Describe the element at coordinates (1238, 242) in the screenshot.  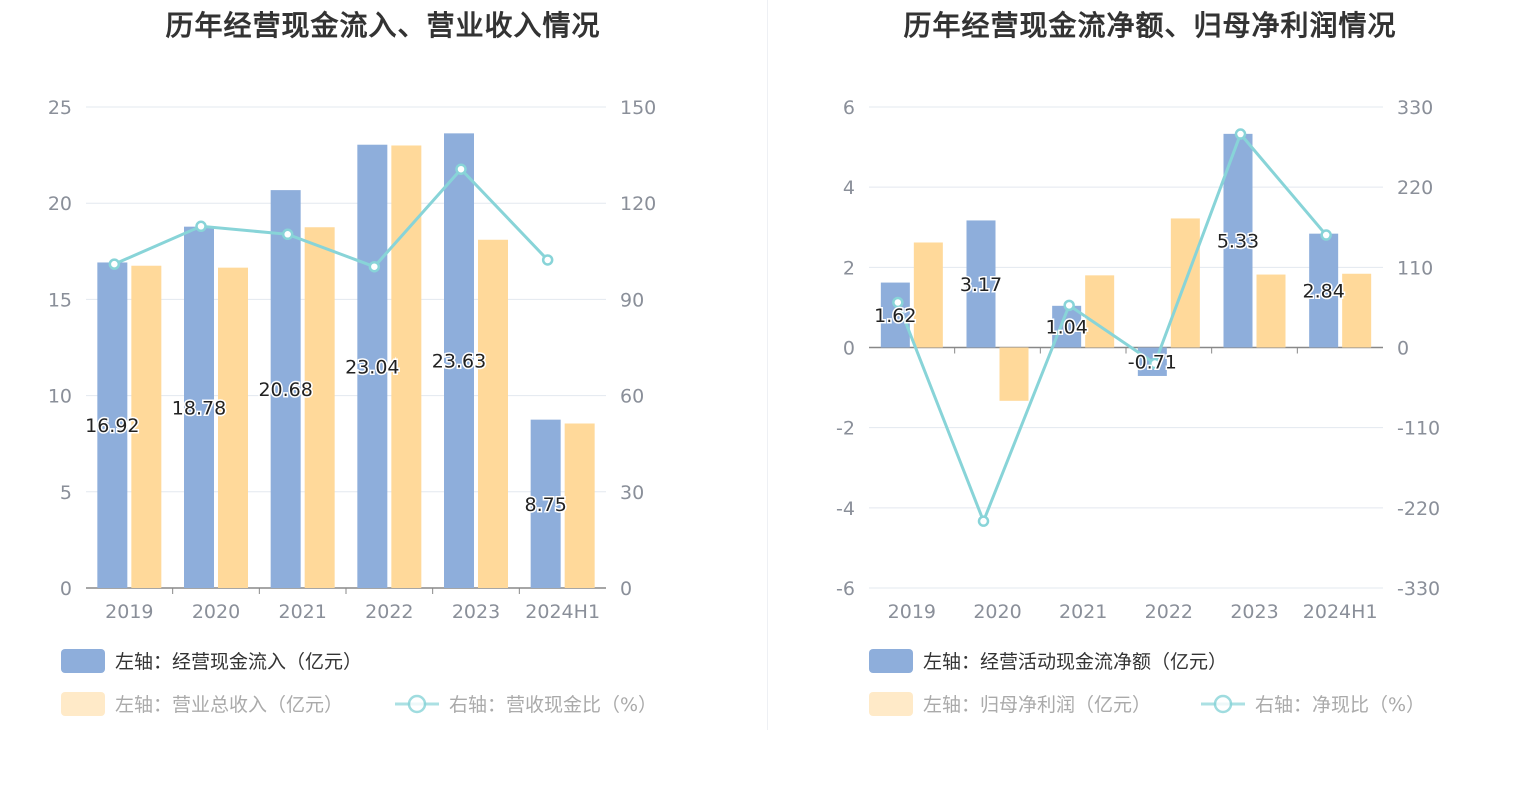
I see `right-data-label: 5.33` at that location.